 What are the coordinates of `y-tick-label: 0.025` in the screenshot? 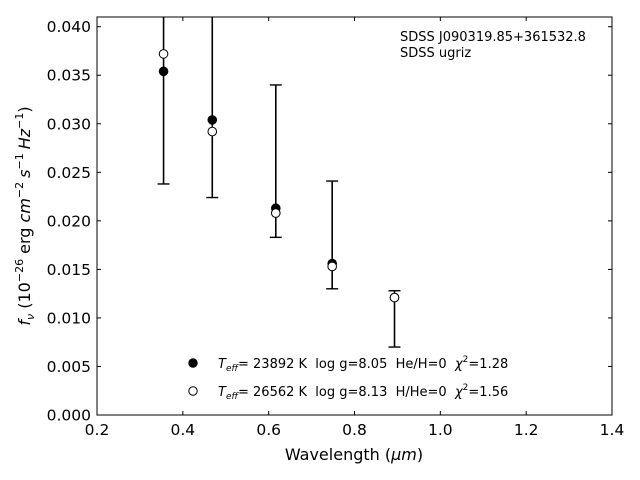 It's located at (69, 173).